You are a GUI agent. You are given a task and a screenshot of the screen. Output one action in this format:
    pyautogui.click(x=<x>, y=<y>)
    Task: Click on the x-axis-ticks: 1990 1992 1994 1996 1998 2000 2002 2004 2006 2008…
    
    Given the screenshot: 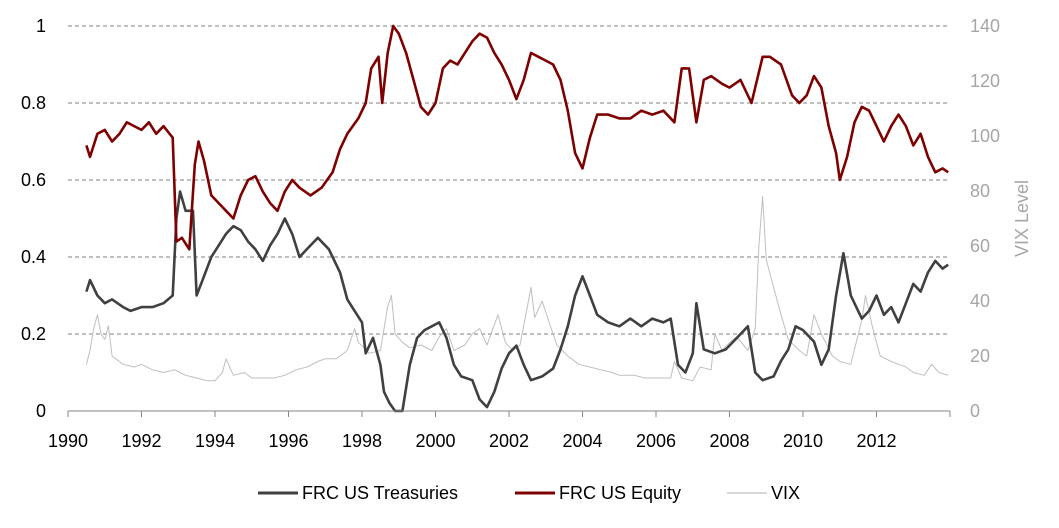 What is the action you would take?
    pyautogui.click(x=499, y=431)
    